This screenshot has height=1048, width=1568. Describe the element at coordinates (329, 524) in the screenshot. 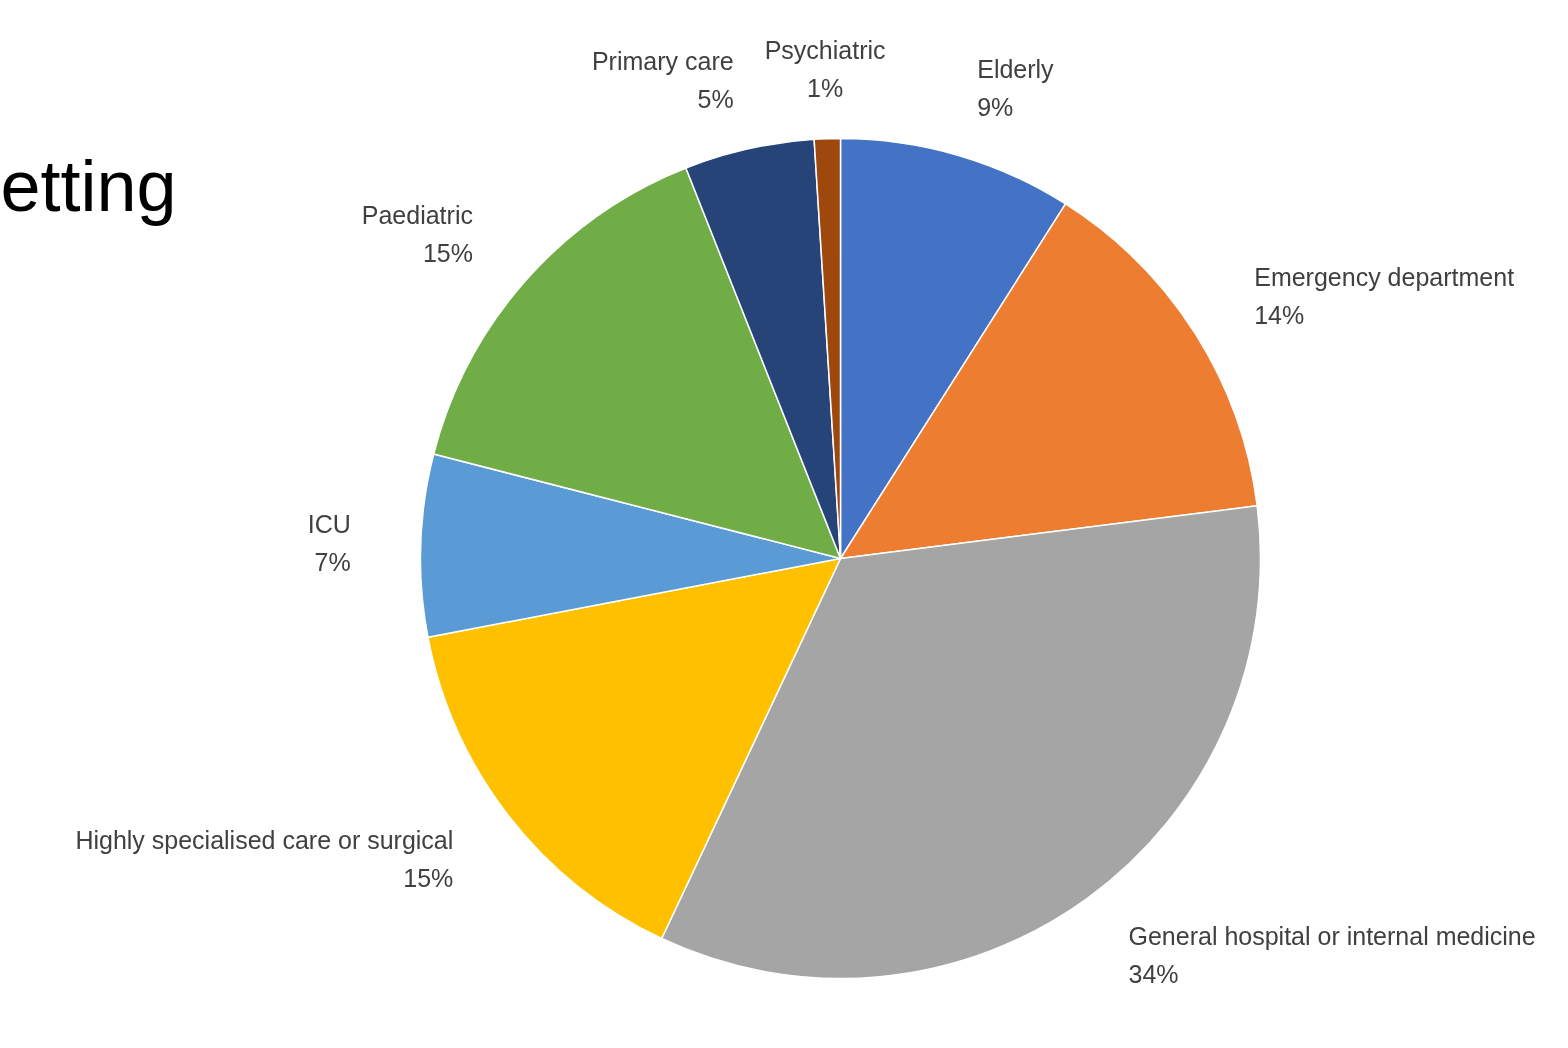

I see `slice-label: ICU` at that location.